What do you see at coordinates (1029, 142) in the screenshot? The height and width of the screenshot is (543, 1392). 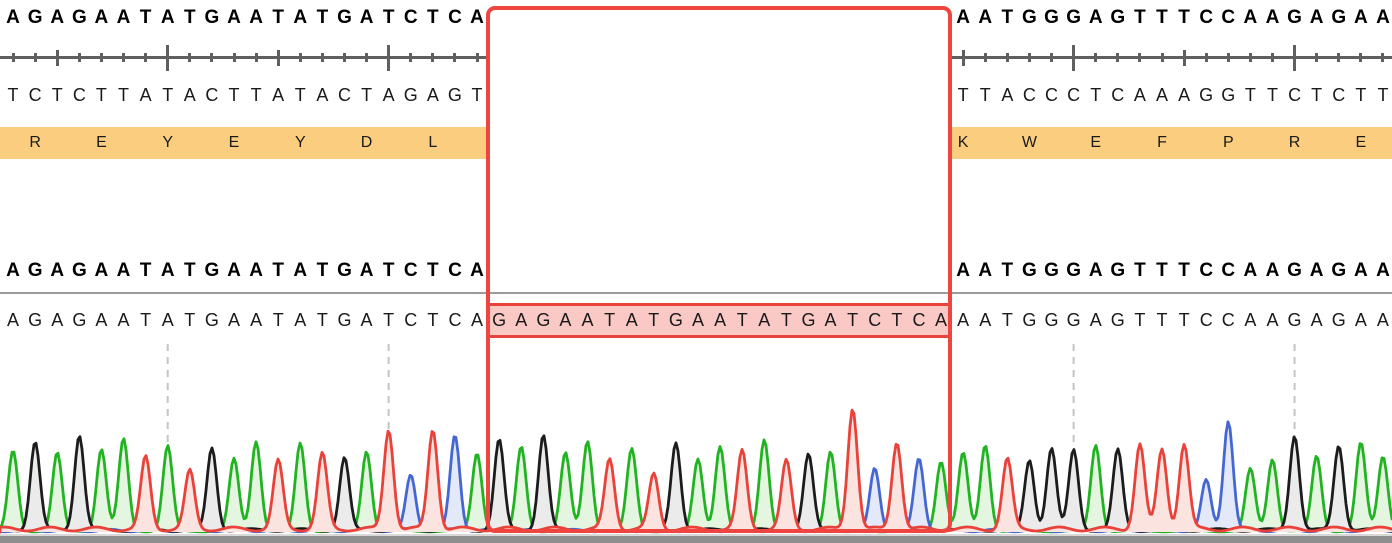 I see `amino-acid-letter: W` at bounding box center [1029, 142].